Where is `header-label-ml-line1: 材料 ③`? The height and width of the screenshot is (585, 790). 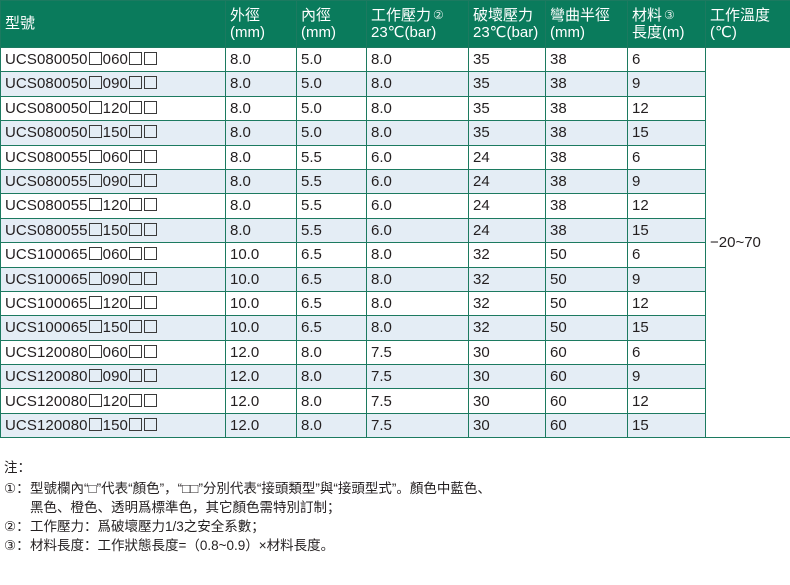
header-label-ml-line1: 材料 ③ is located at coordinates (666, 15).